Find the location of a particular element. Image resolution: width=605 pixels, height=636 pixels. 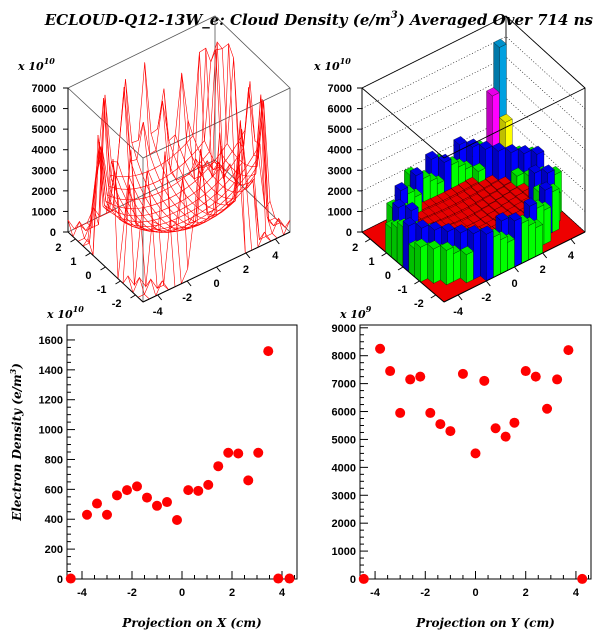

back-grid-line is located at coordinates (473, 72).